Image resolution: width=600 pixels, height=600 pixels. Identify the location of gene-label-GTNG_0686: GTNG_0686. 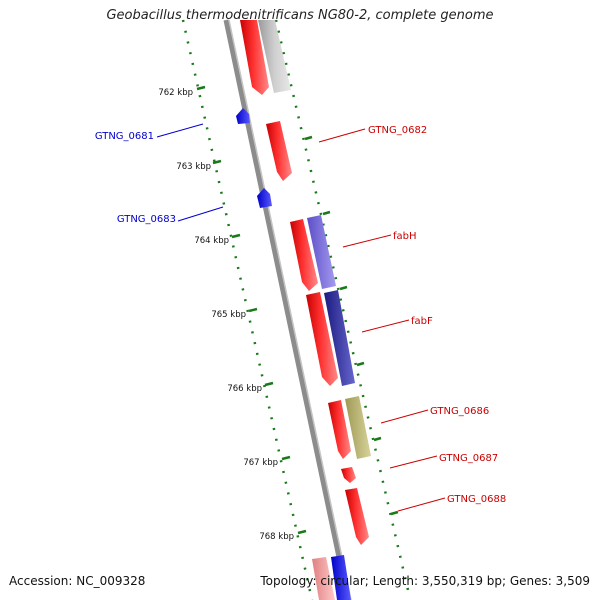
(459, 411).